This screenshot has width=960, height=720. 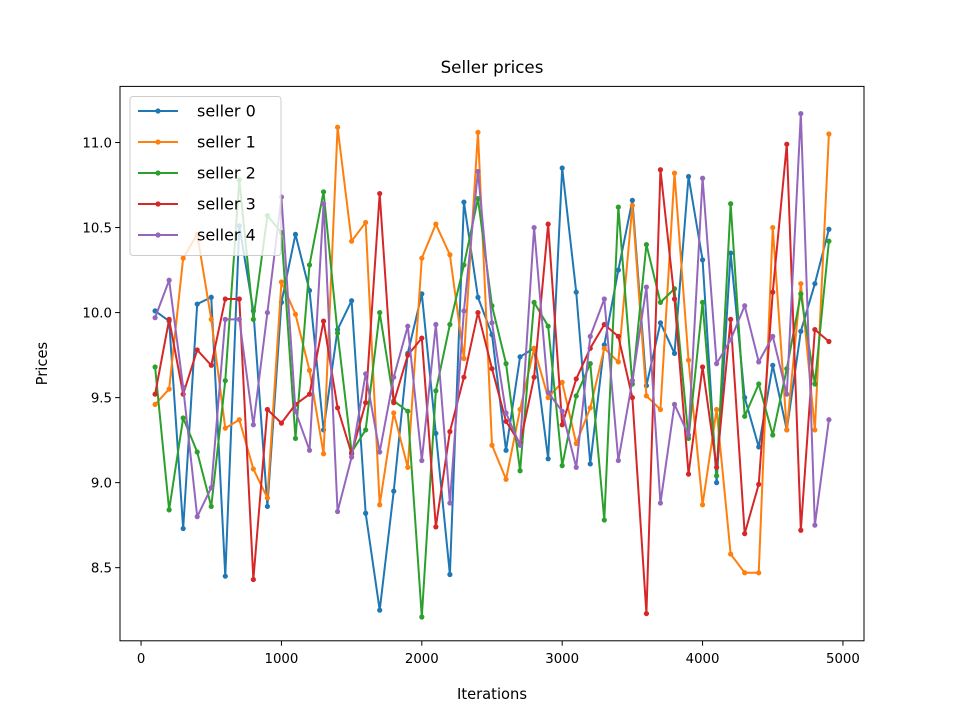 I want to click on legend-item-seller-3: seller 3, so click(x=197, y=204).